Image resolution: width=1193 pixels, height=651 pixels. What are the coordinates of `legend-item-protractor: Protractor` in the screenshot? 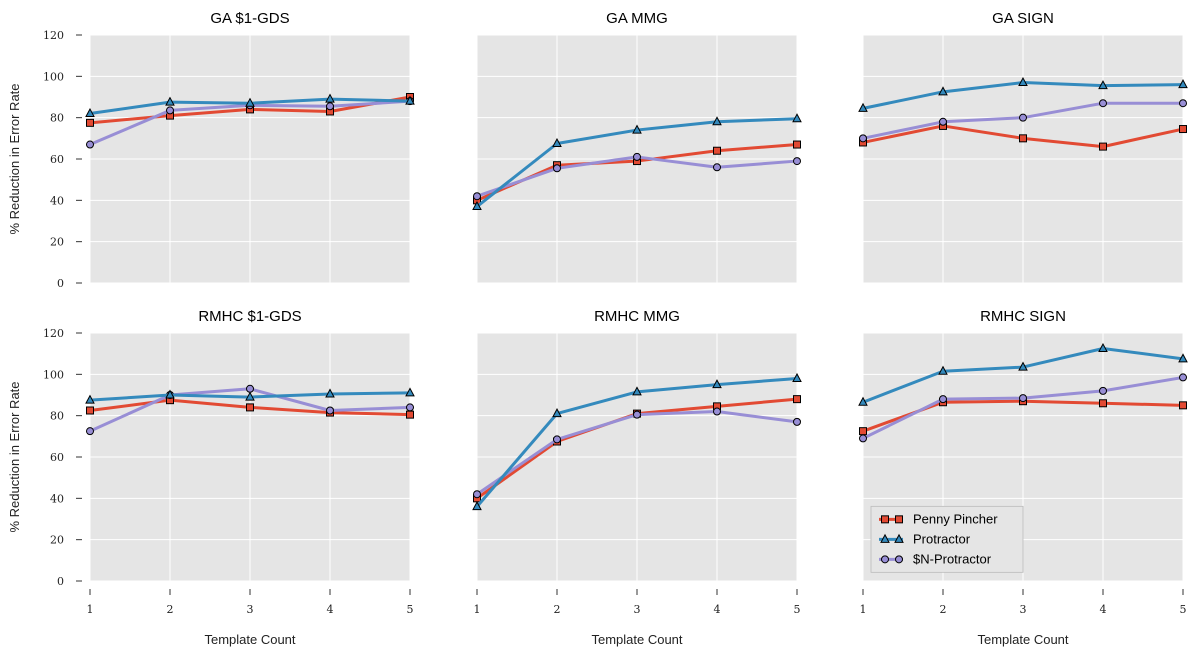 It's located at (925, 538).